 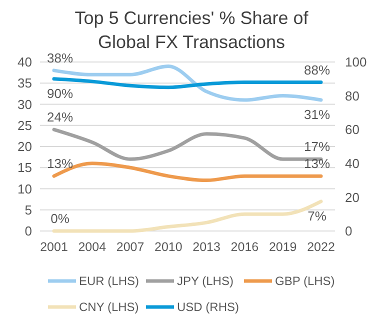 I want to click on y-tick-label: 0, so click(x=28, y=231).